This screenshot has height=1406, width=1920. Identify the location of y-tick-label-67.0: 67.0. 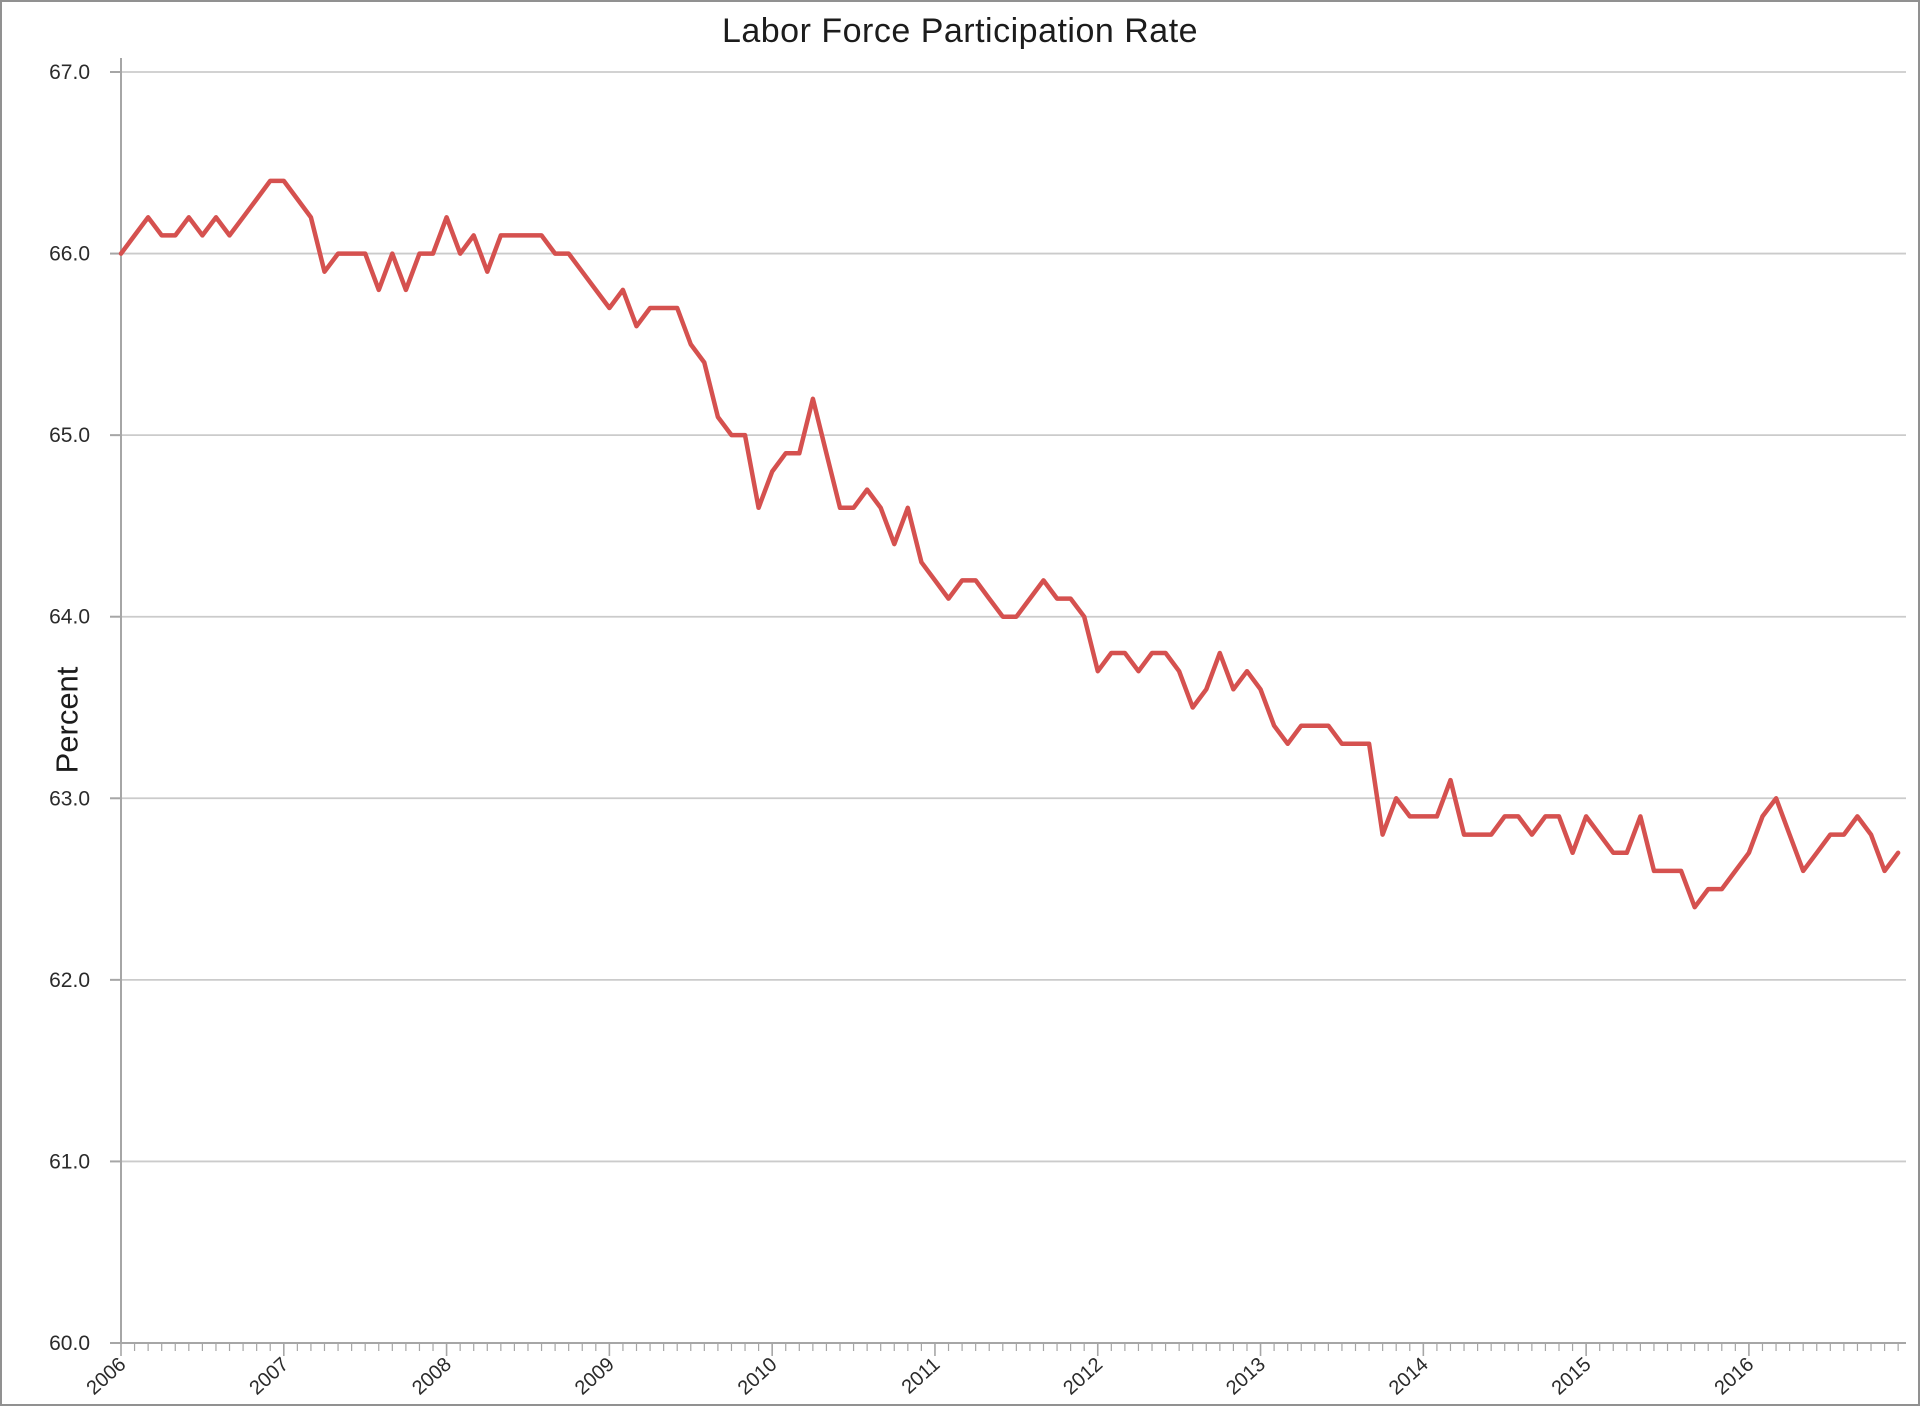
(69, 72).